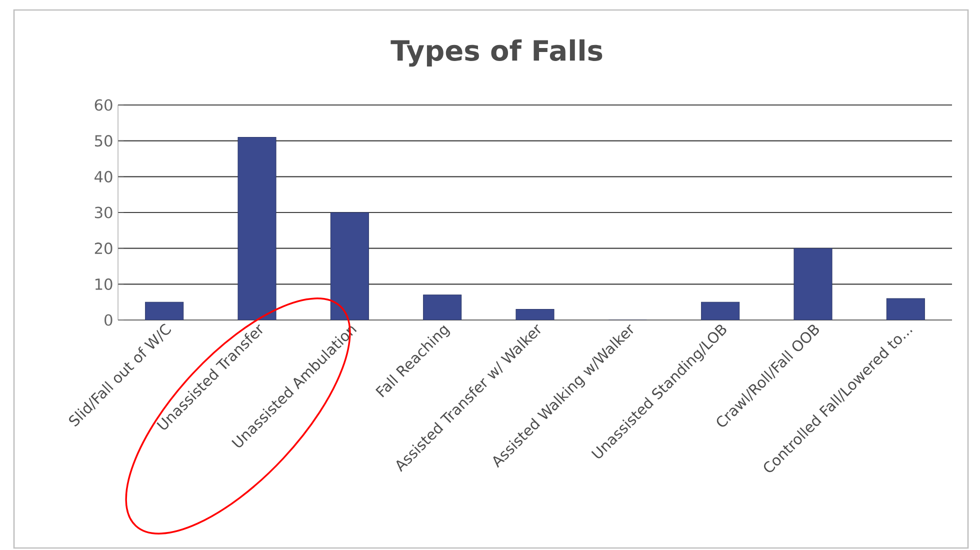 Image resolution: width=980 pixels, height=550 pixels. I want to click on y-tick-label: 20, so click(103, 248).